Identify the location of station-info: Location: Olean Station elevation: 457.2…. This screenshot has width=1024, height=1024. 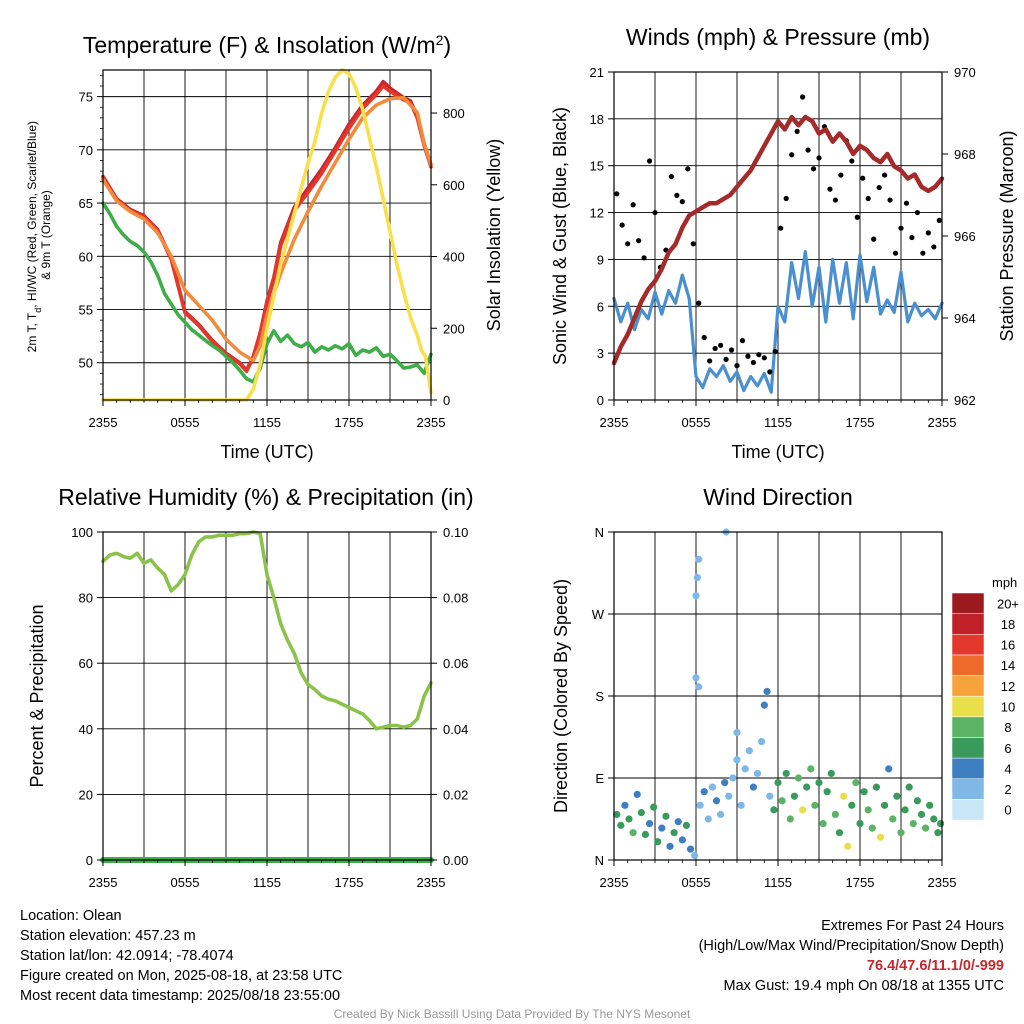
(181, 956).